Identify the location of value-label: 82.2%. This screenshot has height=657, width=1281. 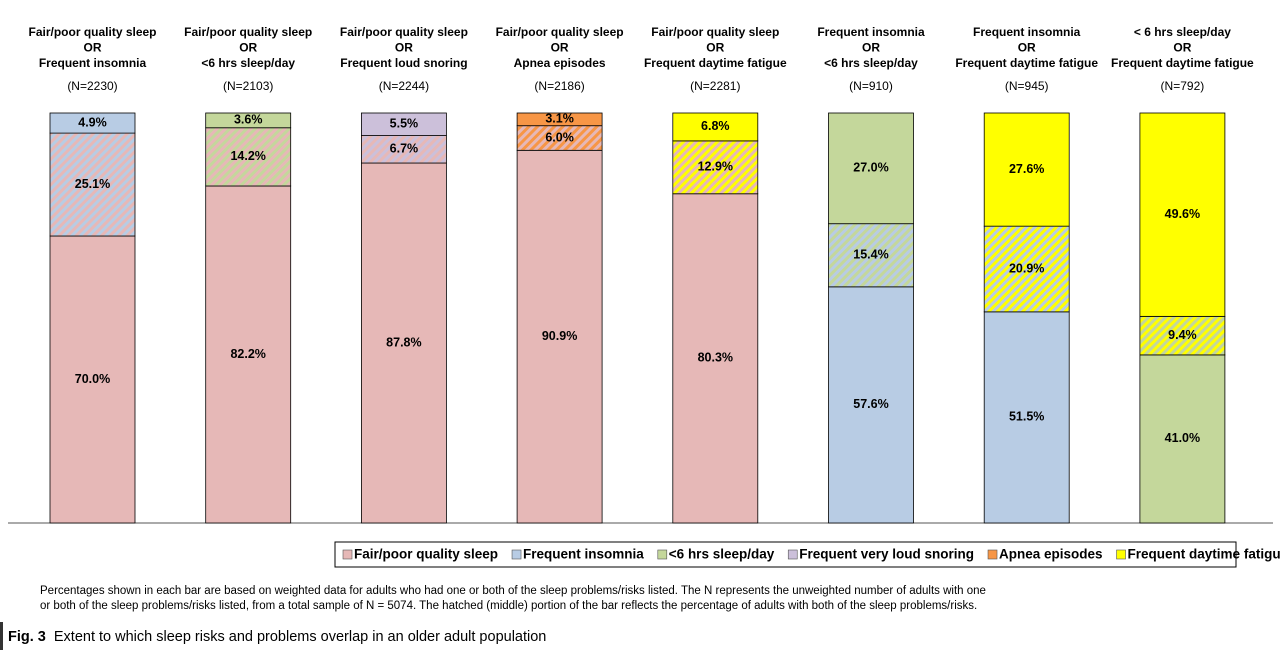
(247, 354).